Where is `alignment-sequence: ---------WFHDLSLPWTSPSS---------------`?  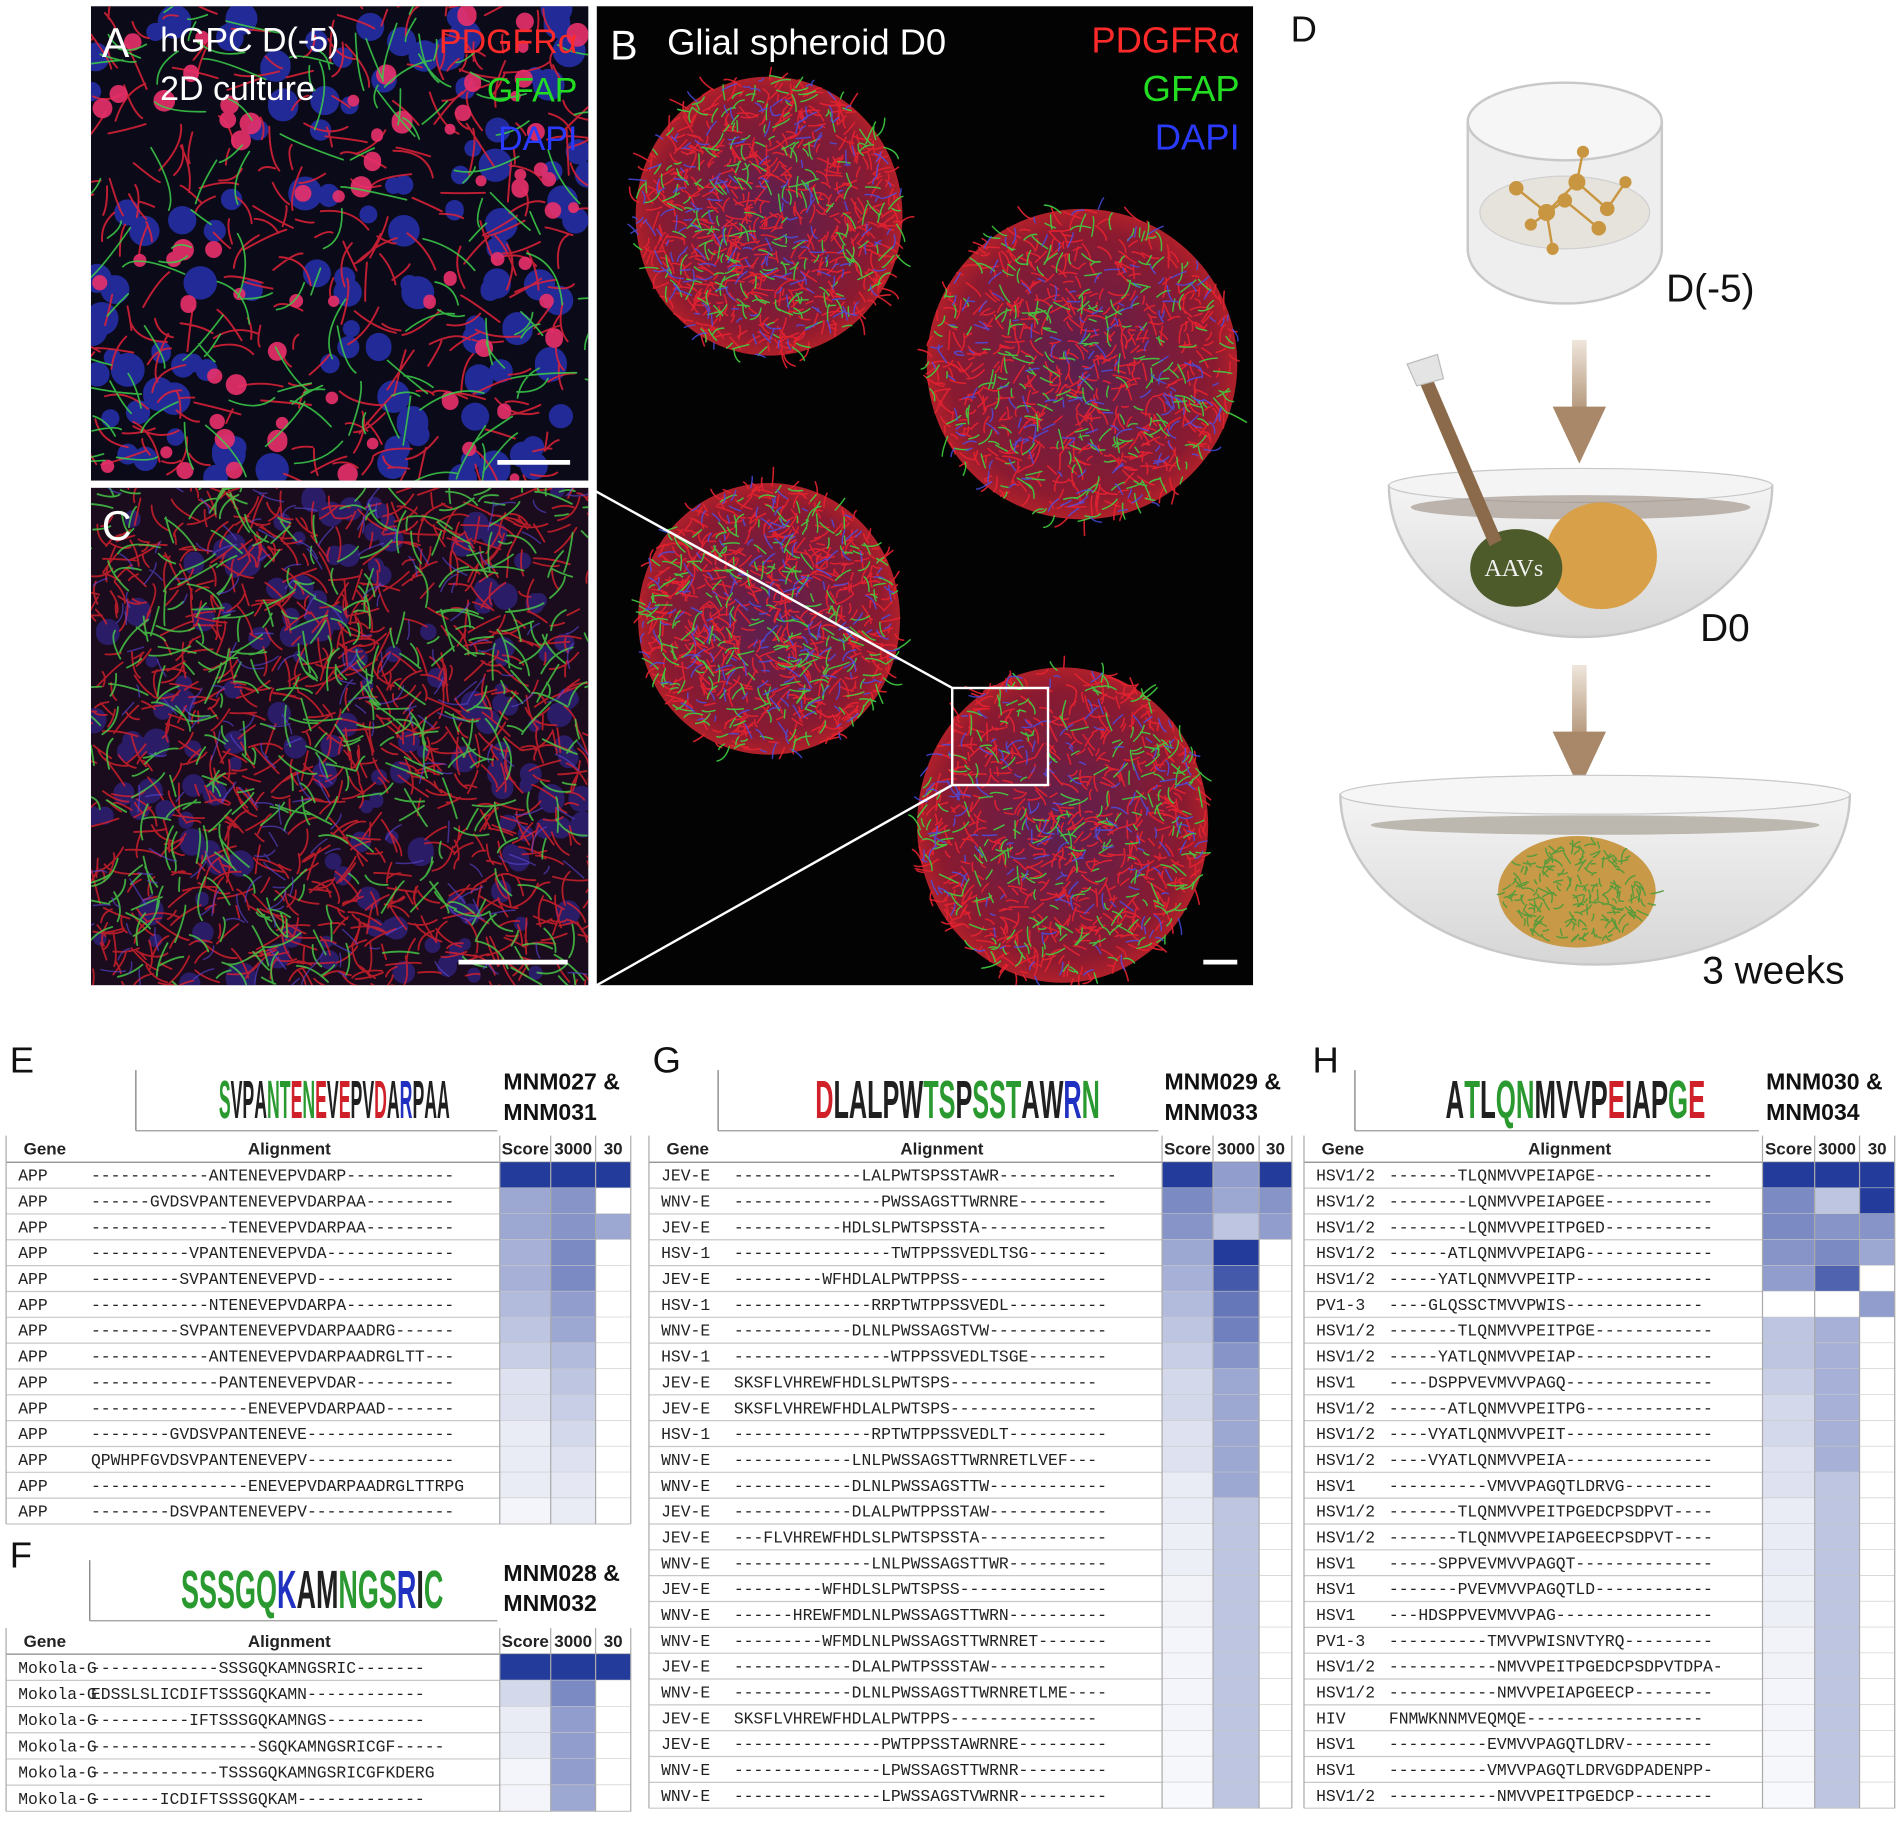 alignment-sequence: ---------WFHDLSLPWTSPSS--------------- is located at coordinates (920, 1589).